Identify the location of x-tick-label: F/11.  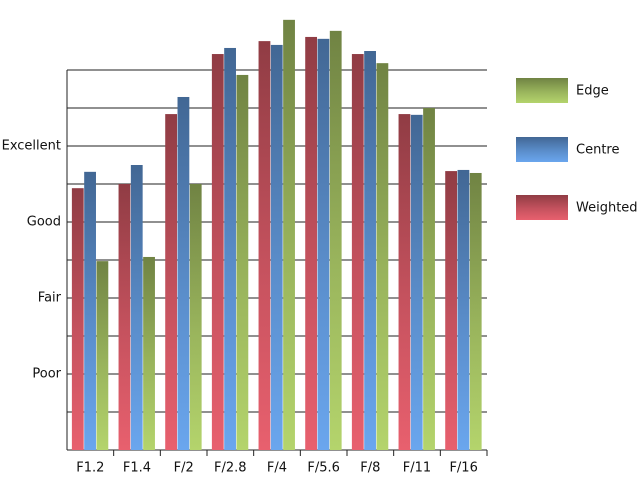
(417, 468).